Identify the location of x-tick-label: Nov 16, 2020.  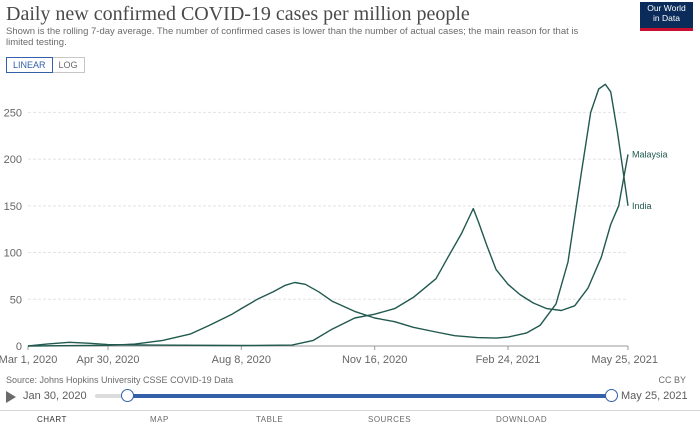
(374, 360).